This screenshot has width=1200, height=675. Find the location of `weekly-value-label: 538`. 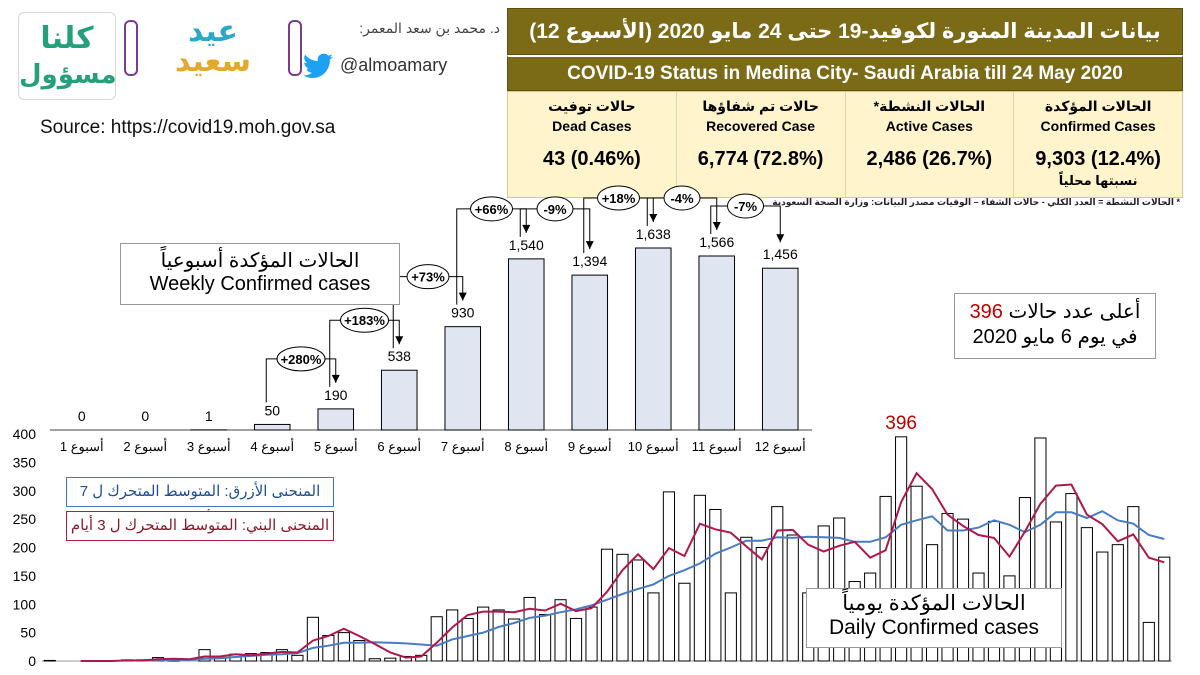

weekly-value-label: 538 is located at coordinates (400, 356).